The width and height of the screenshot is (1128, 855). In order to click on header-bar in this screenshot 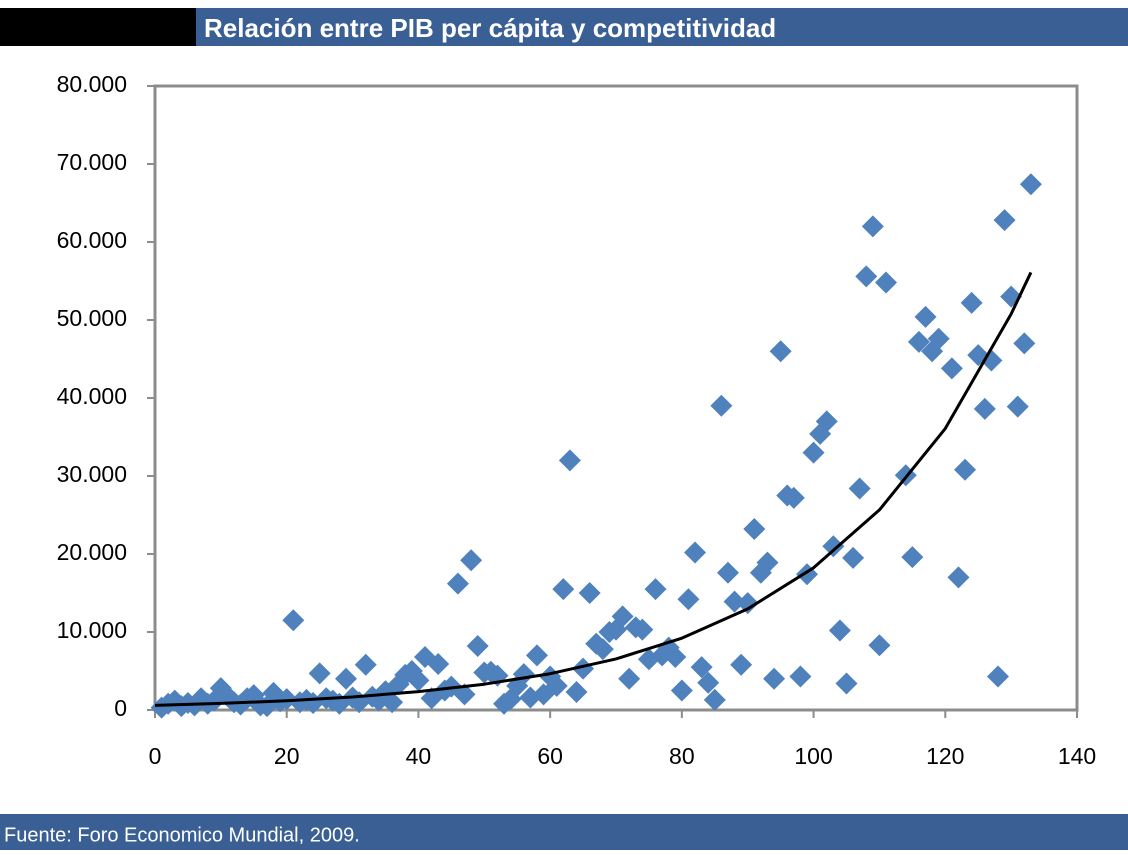, I will do `click(662, 27)`.